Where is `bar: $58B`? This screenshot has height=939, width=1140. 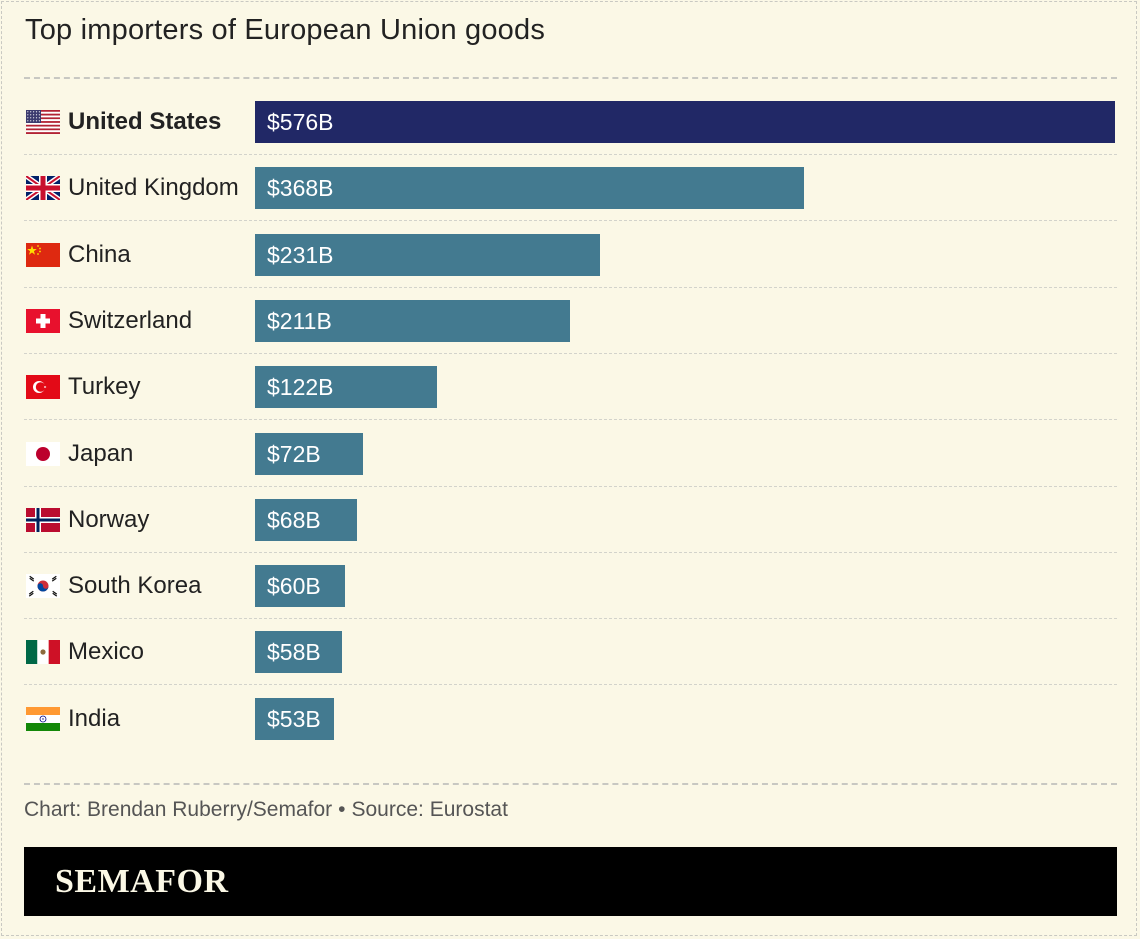
bar: $58B is located at coordinates (298, 652).